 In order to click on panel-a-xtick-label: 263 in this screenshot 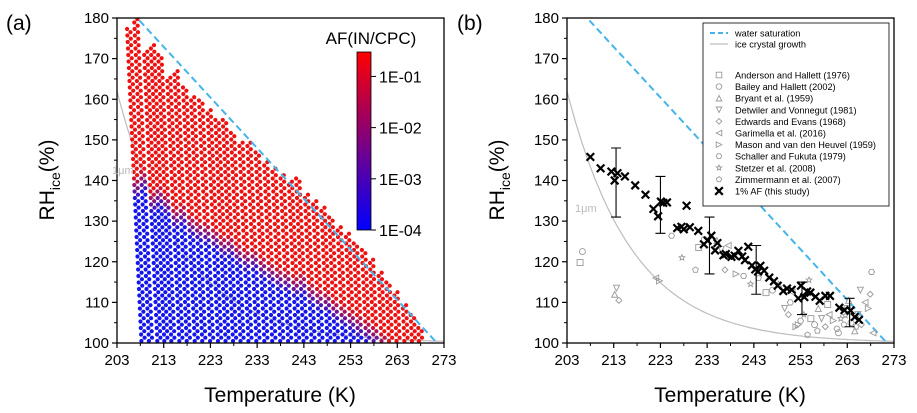, I will do `click(397, 360)`.